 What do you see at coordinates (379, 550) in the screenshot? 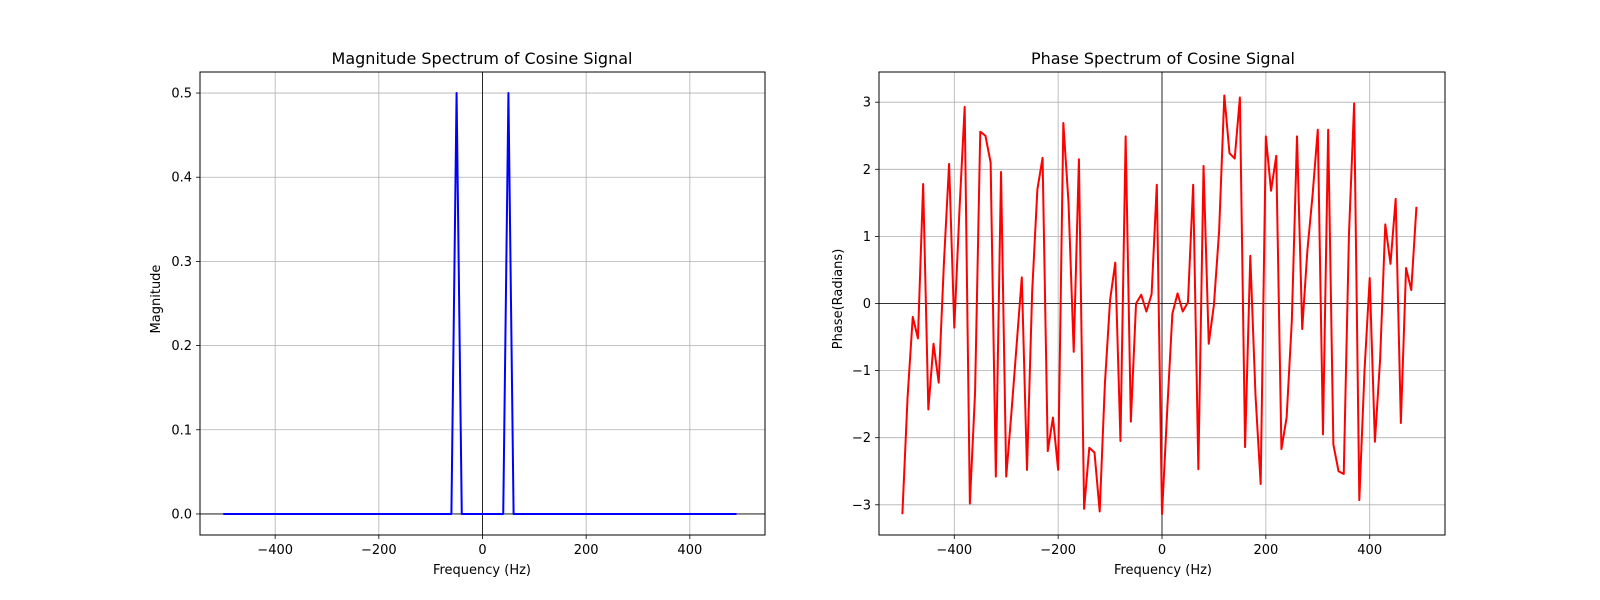
I see `magnitude-x-tick-label: −200` at bounding box center [379, 550].